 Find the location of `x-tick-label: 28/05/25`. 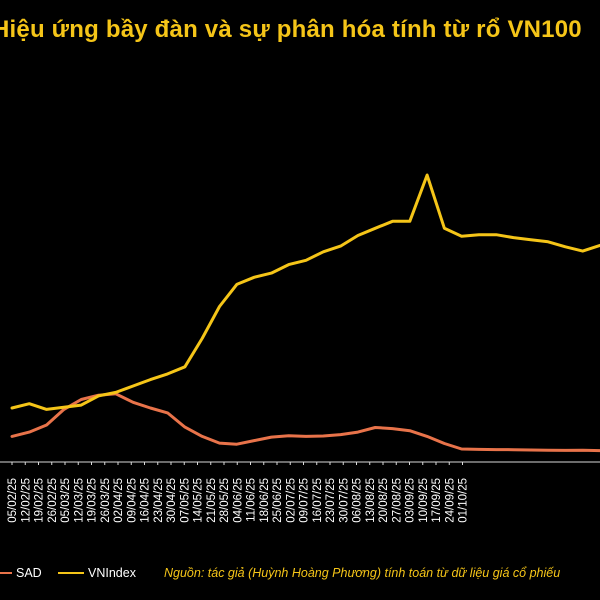

x-tick-label: 28/05/25 is located at coordinates (225, 500).